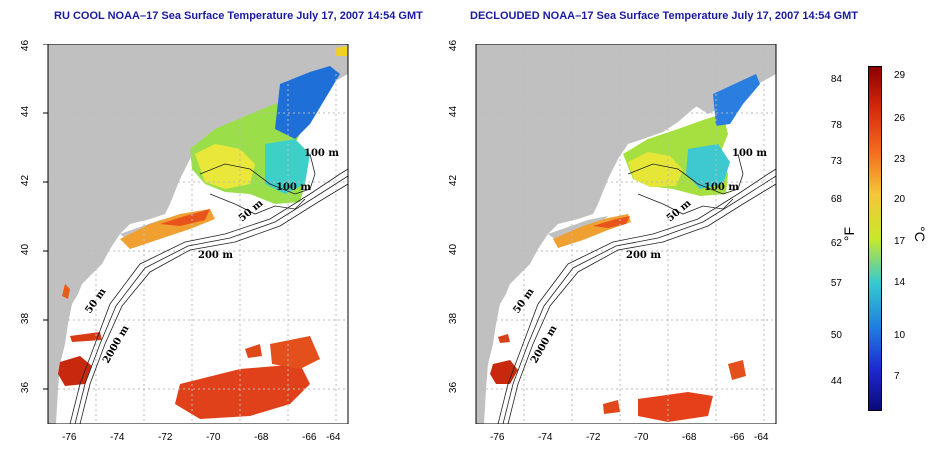 This screenshot has height=475, width=950. What do you see at coordinates (900, 118) in the screenshot?
I see `c-tick: 26` at bounding box center [900, 118].